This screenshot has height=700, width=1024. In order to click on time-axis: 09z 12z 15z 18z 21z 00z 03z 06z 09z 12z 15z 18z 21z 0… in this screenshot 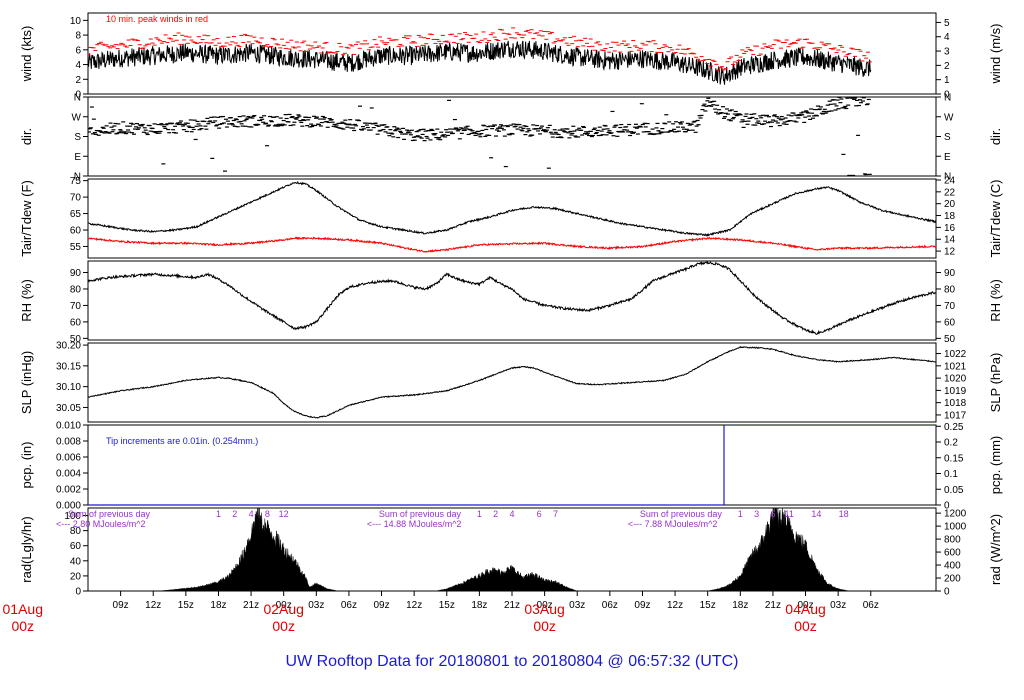, I will do `click(469, 612)`.